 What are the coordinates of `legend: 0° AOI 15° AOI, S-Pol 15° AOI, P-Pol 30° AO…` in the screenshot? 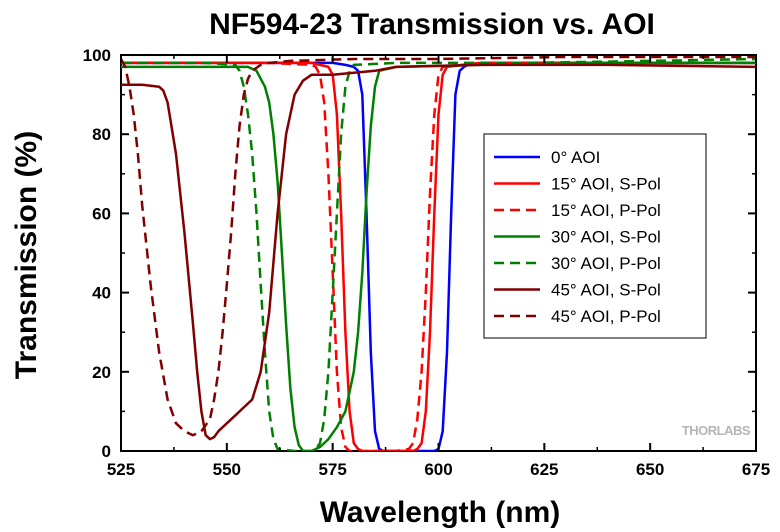 It's located at (595, 236).